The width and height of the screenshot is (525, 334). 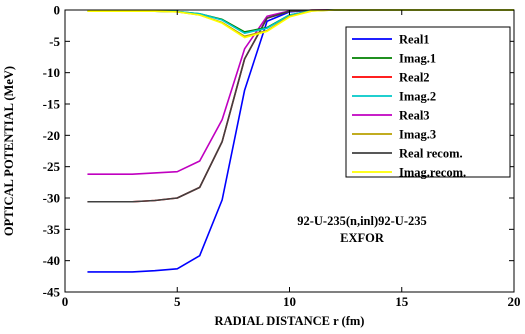 What do you see at coordinates (362, 221) in the screenshot?
I see `annotation-reaction: 92-U-235(n,inl)92-U-235` at bounding box center [362, 221].